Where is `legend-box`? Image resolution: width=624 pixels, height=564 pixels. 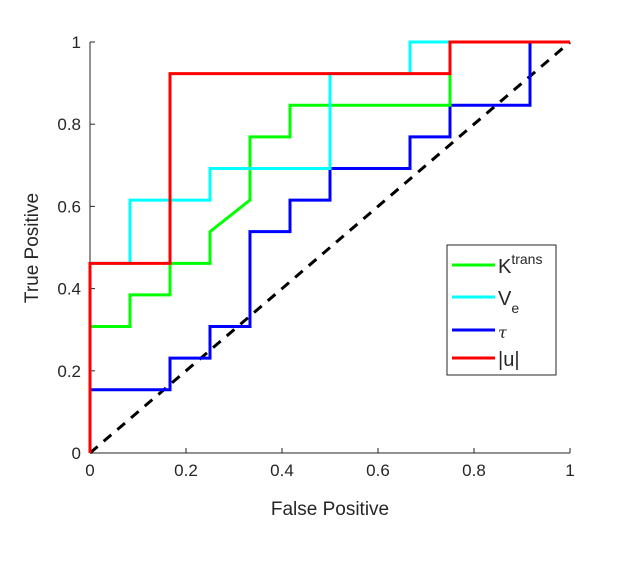
legend-box is located at coordinates (501, 310).